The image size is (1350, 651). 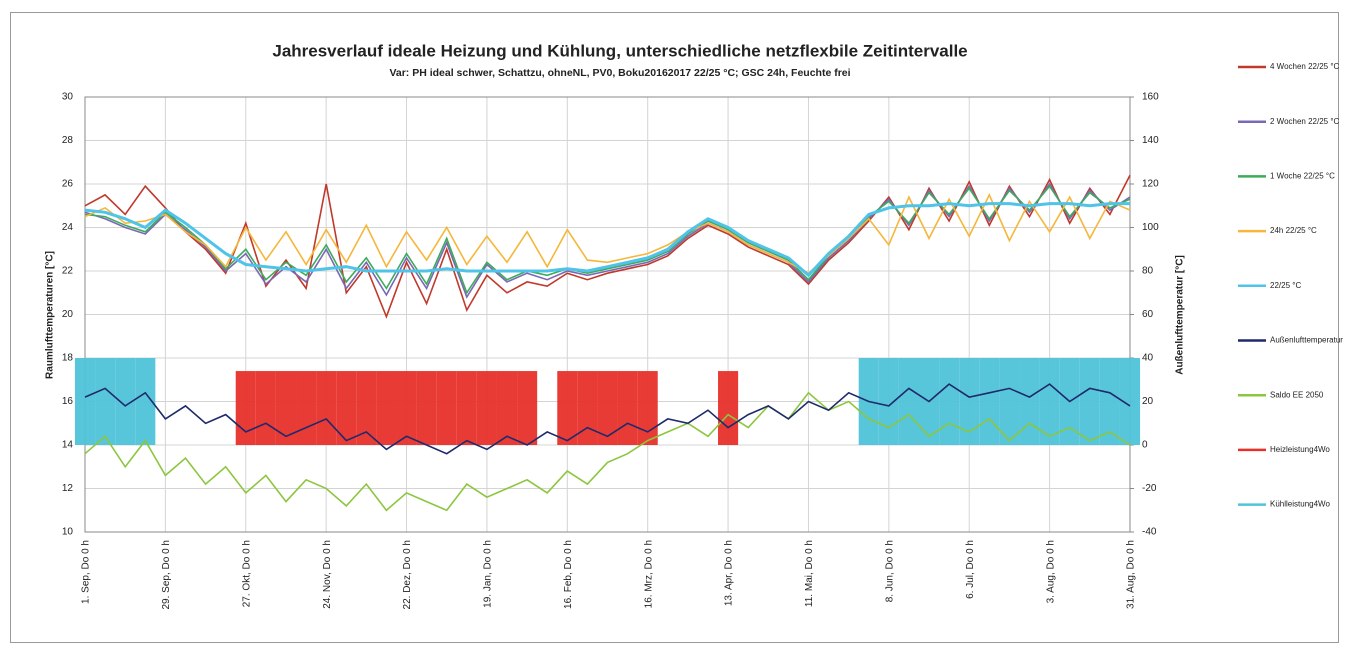 What do you see at coordinates (1305, 66) in the screenshot?
I see `legend-label: 4 Wochen 22/25 °C` at bounding box center [1305, 66].